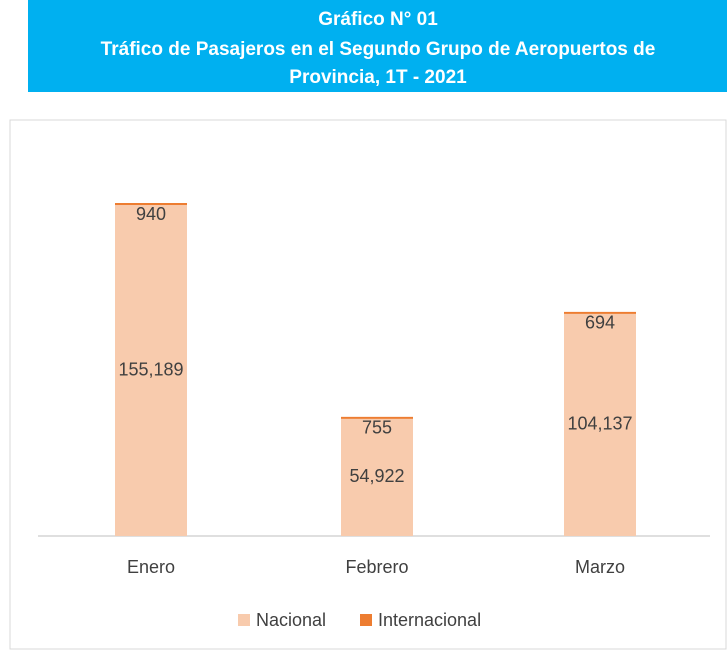  Describe the element at coordinates (151, 567) in the screenshot. I see `x-tick-label: Enero` at that location.